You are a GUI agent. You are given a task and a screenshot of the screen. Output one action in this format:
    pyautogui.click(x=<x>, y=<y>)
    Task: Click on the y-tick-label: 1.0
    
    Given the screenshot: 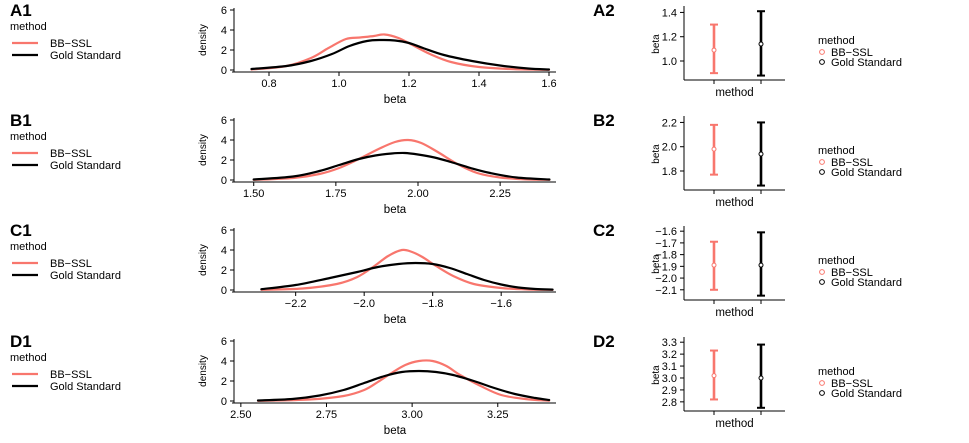 What is the action you would take?
    pyautogui.click(x=669, y=62)
    